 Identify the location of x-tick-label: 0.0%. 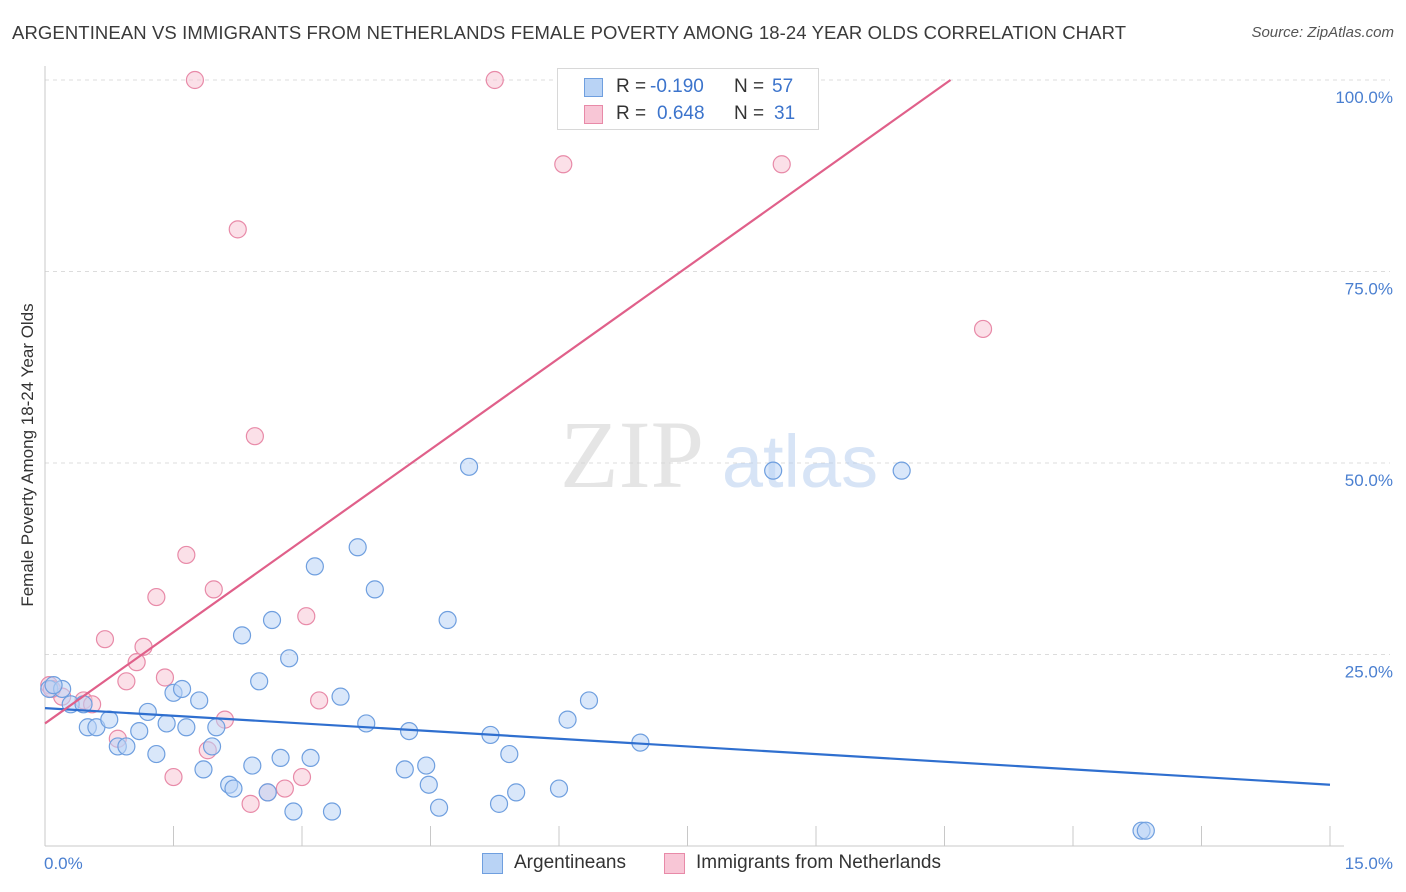
(63, 863).